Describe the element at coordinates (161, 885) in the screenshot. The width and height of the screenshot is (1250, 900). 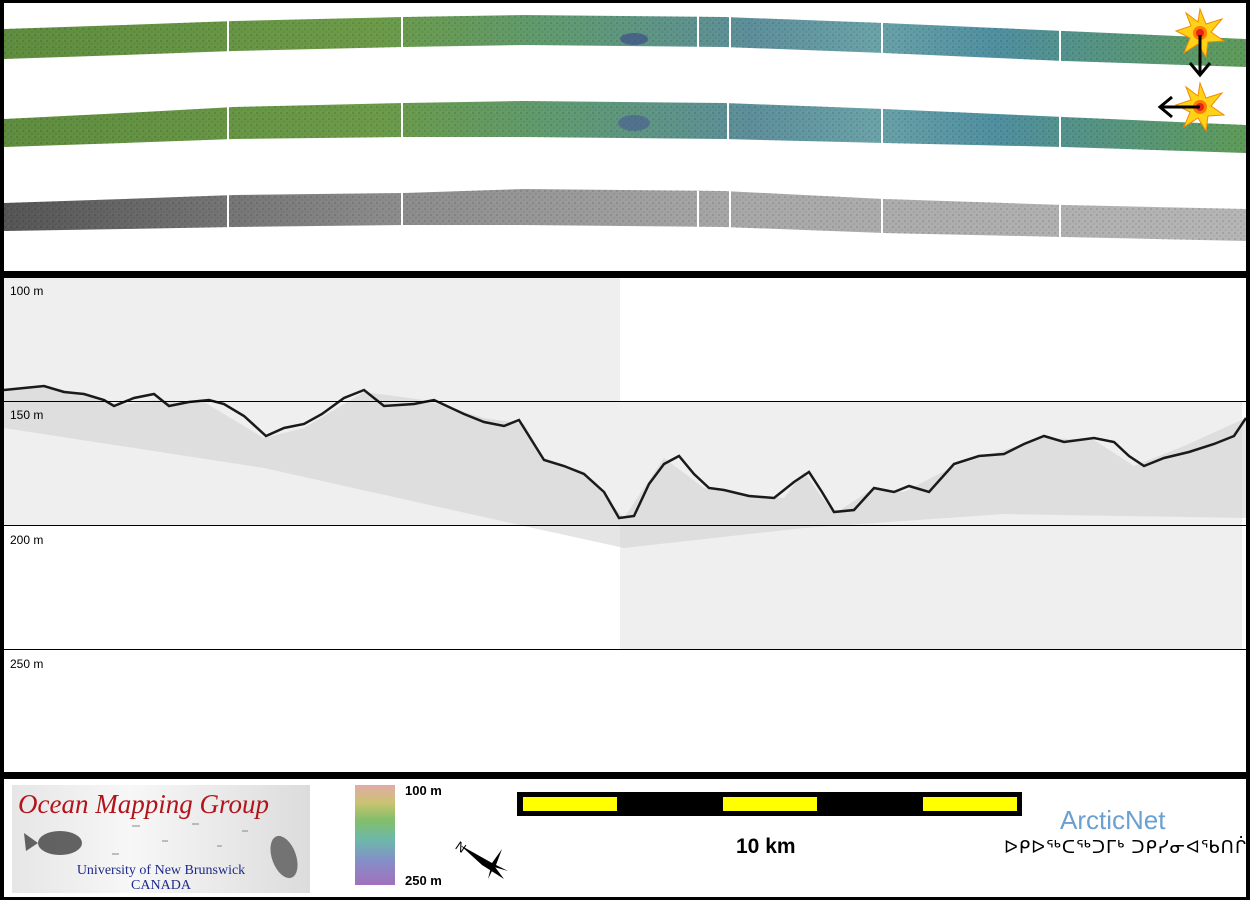
I see `logo-country: CANADA` at that location.